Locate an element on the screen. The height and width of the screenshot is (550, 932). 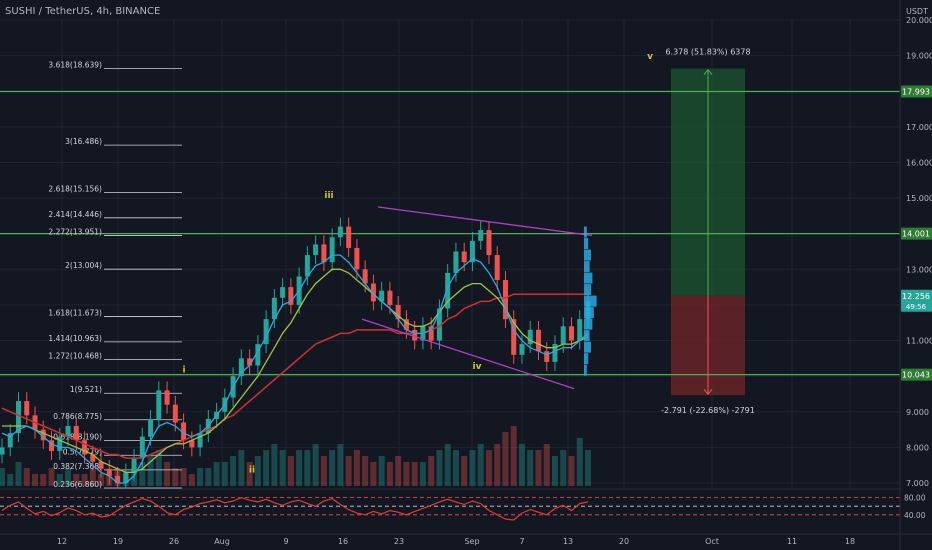
fib-level-label: 0.236(6.860) is located at coordinates (77, 484).